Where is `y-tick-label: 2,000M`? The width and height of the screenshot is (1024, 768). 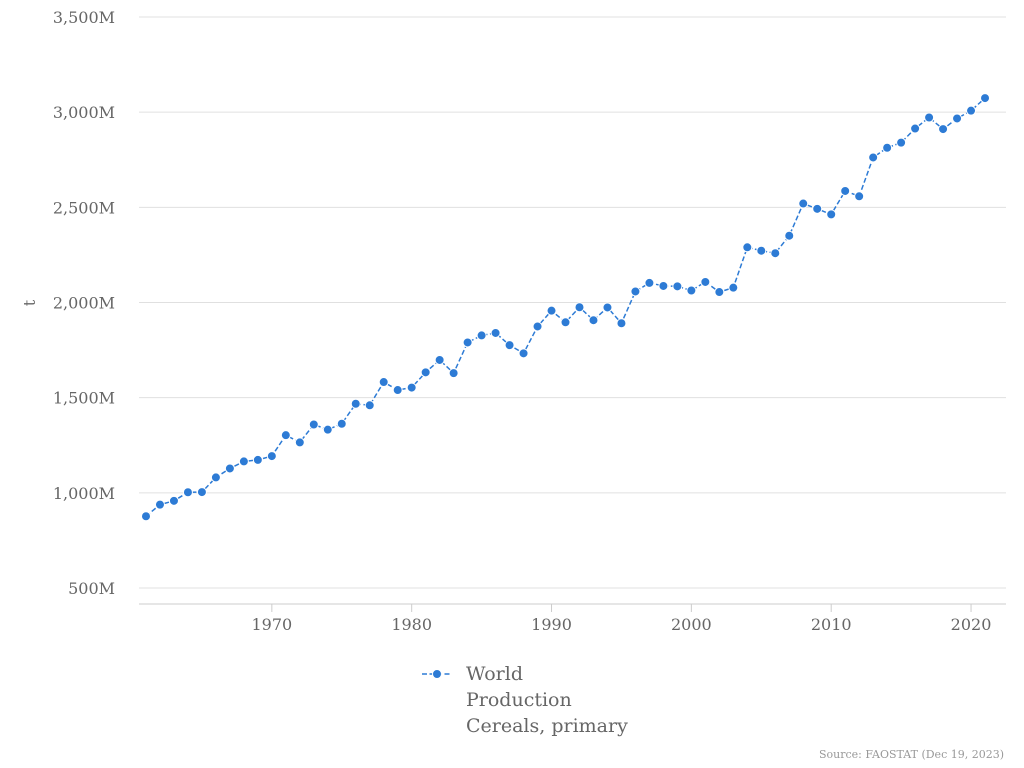
y-tick-label: 2,000M is located at coordinates (84, 303).